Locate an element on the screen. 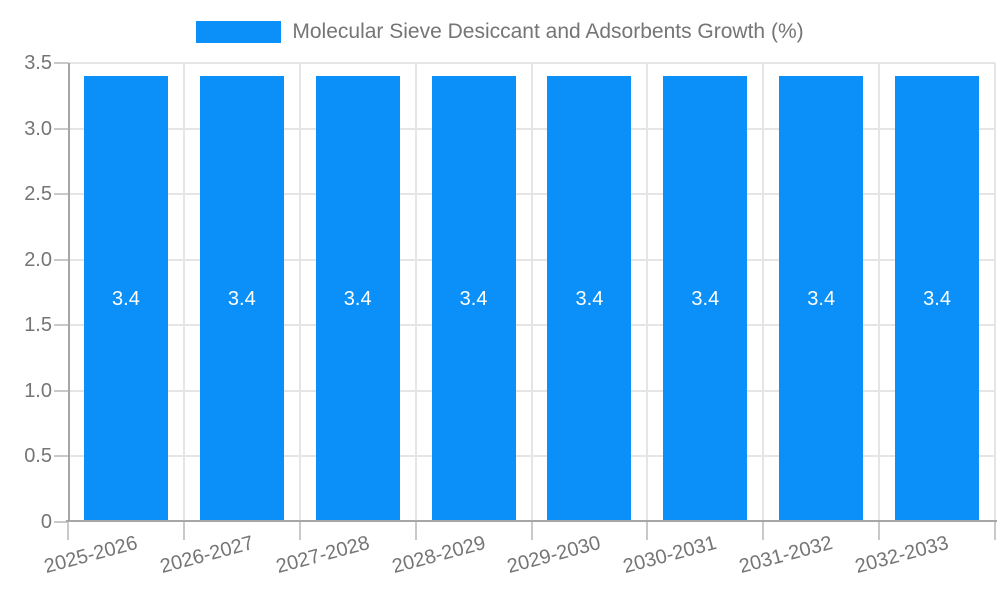  y-tick-label: 2.0 is located at coordinates (38, 259).